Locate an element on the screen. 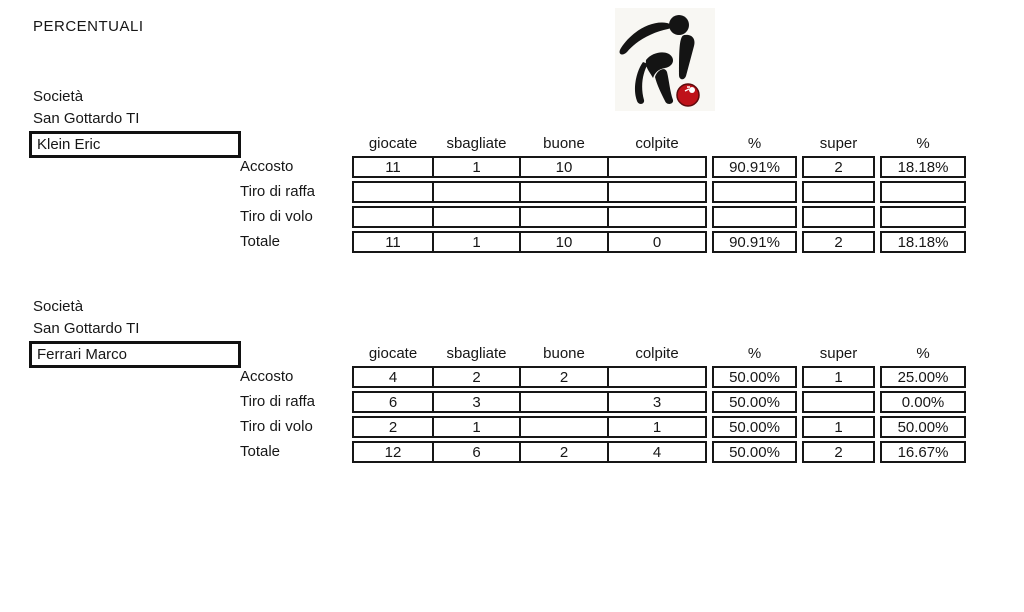 This screenshot has height=612, width=1024. society-label: Società is located at coordinates (58, 96).